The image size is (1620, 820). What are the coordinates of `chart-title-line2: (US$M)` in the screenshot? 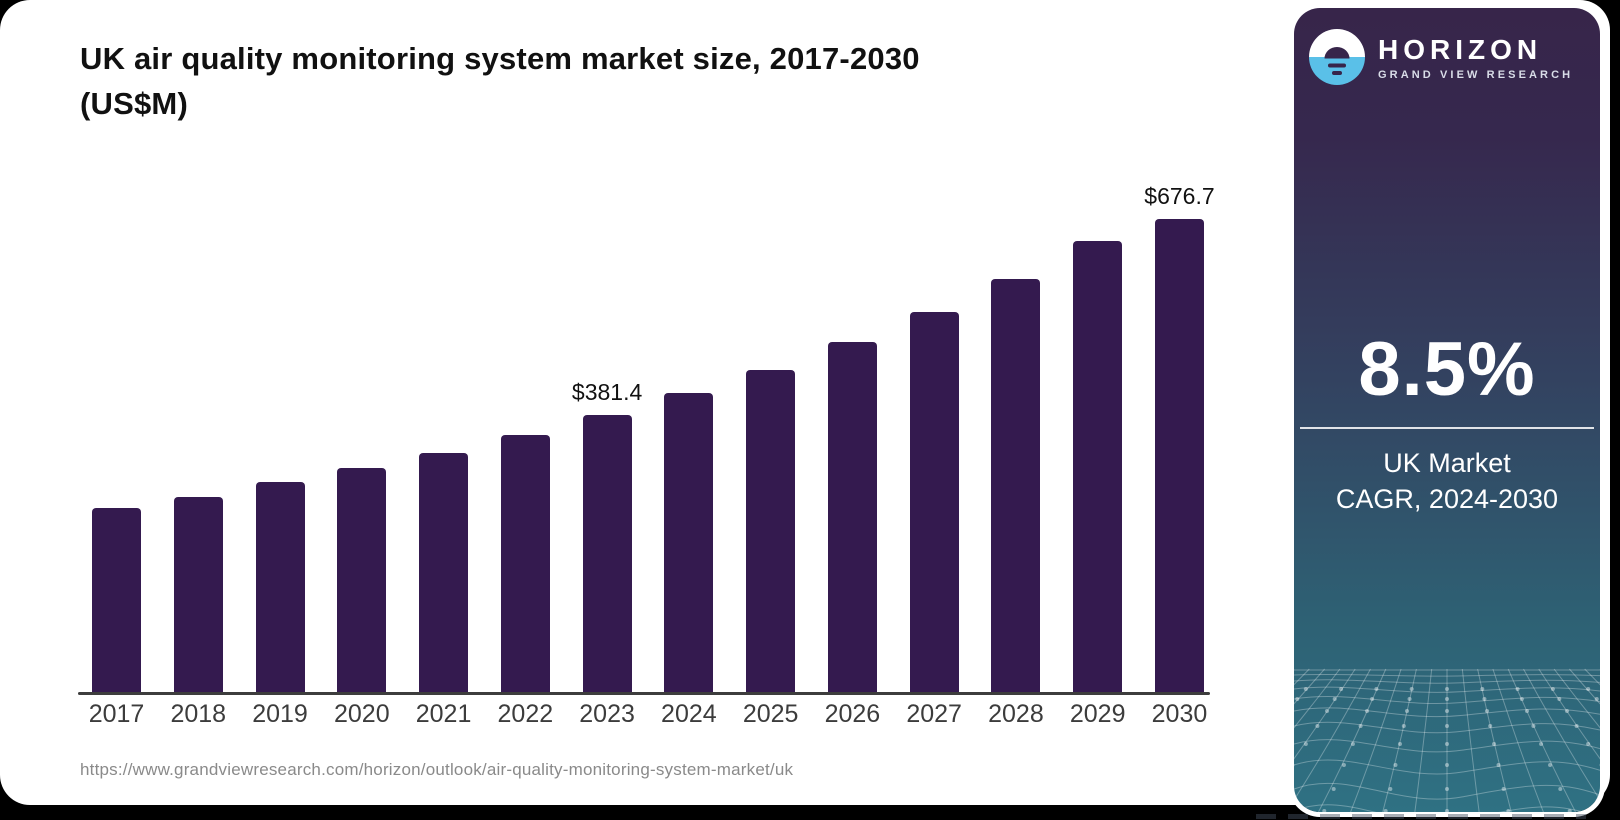 It's located at (134, 103).